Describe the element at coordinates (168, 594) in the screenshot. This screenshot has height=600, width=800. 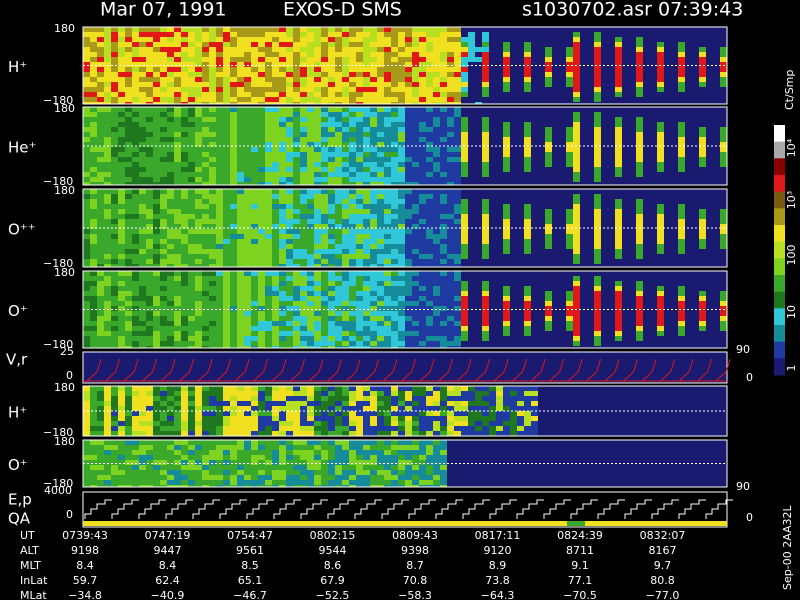
I see `footer-value: −40.9` at that location.